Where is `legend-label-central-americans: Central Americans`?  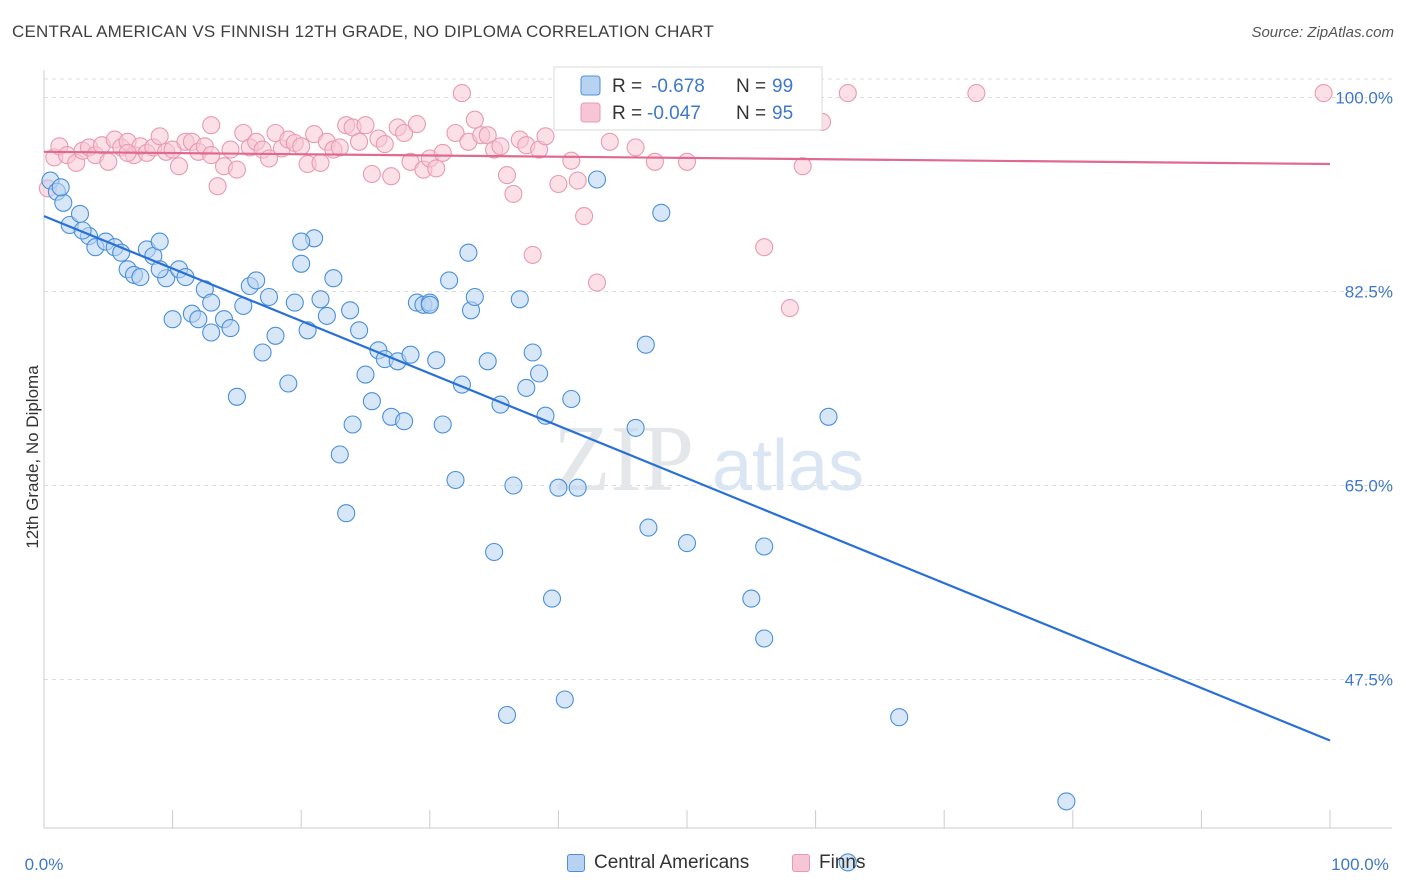 legend-label-central-americans: Central Americans is located at coordinates (672, 862).